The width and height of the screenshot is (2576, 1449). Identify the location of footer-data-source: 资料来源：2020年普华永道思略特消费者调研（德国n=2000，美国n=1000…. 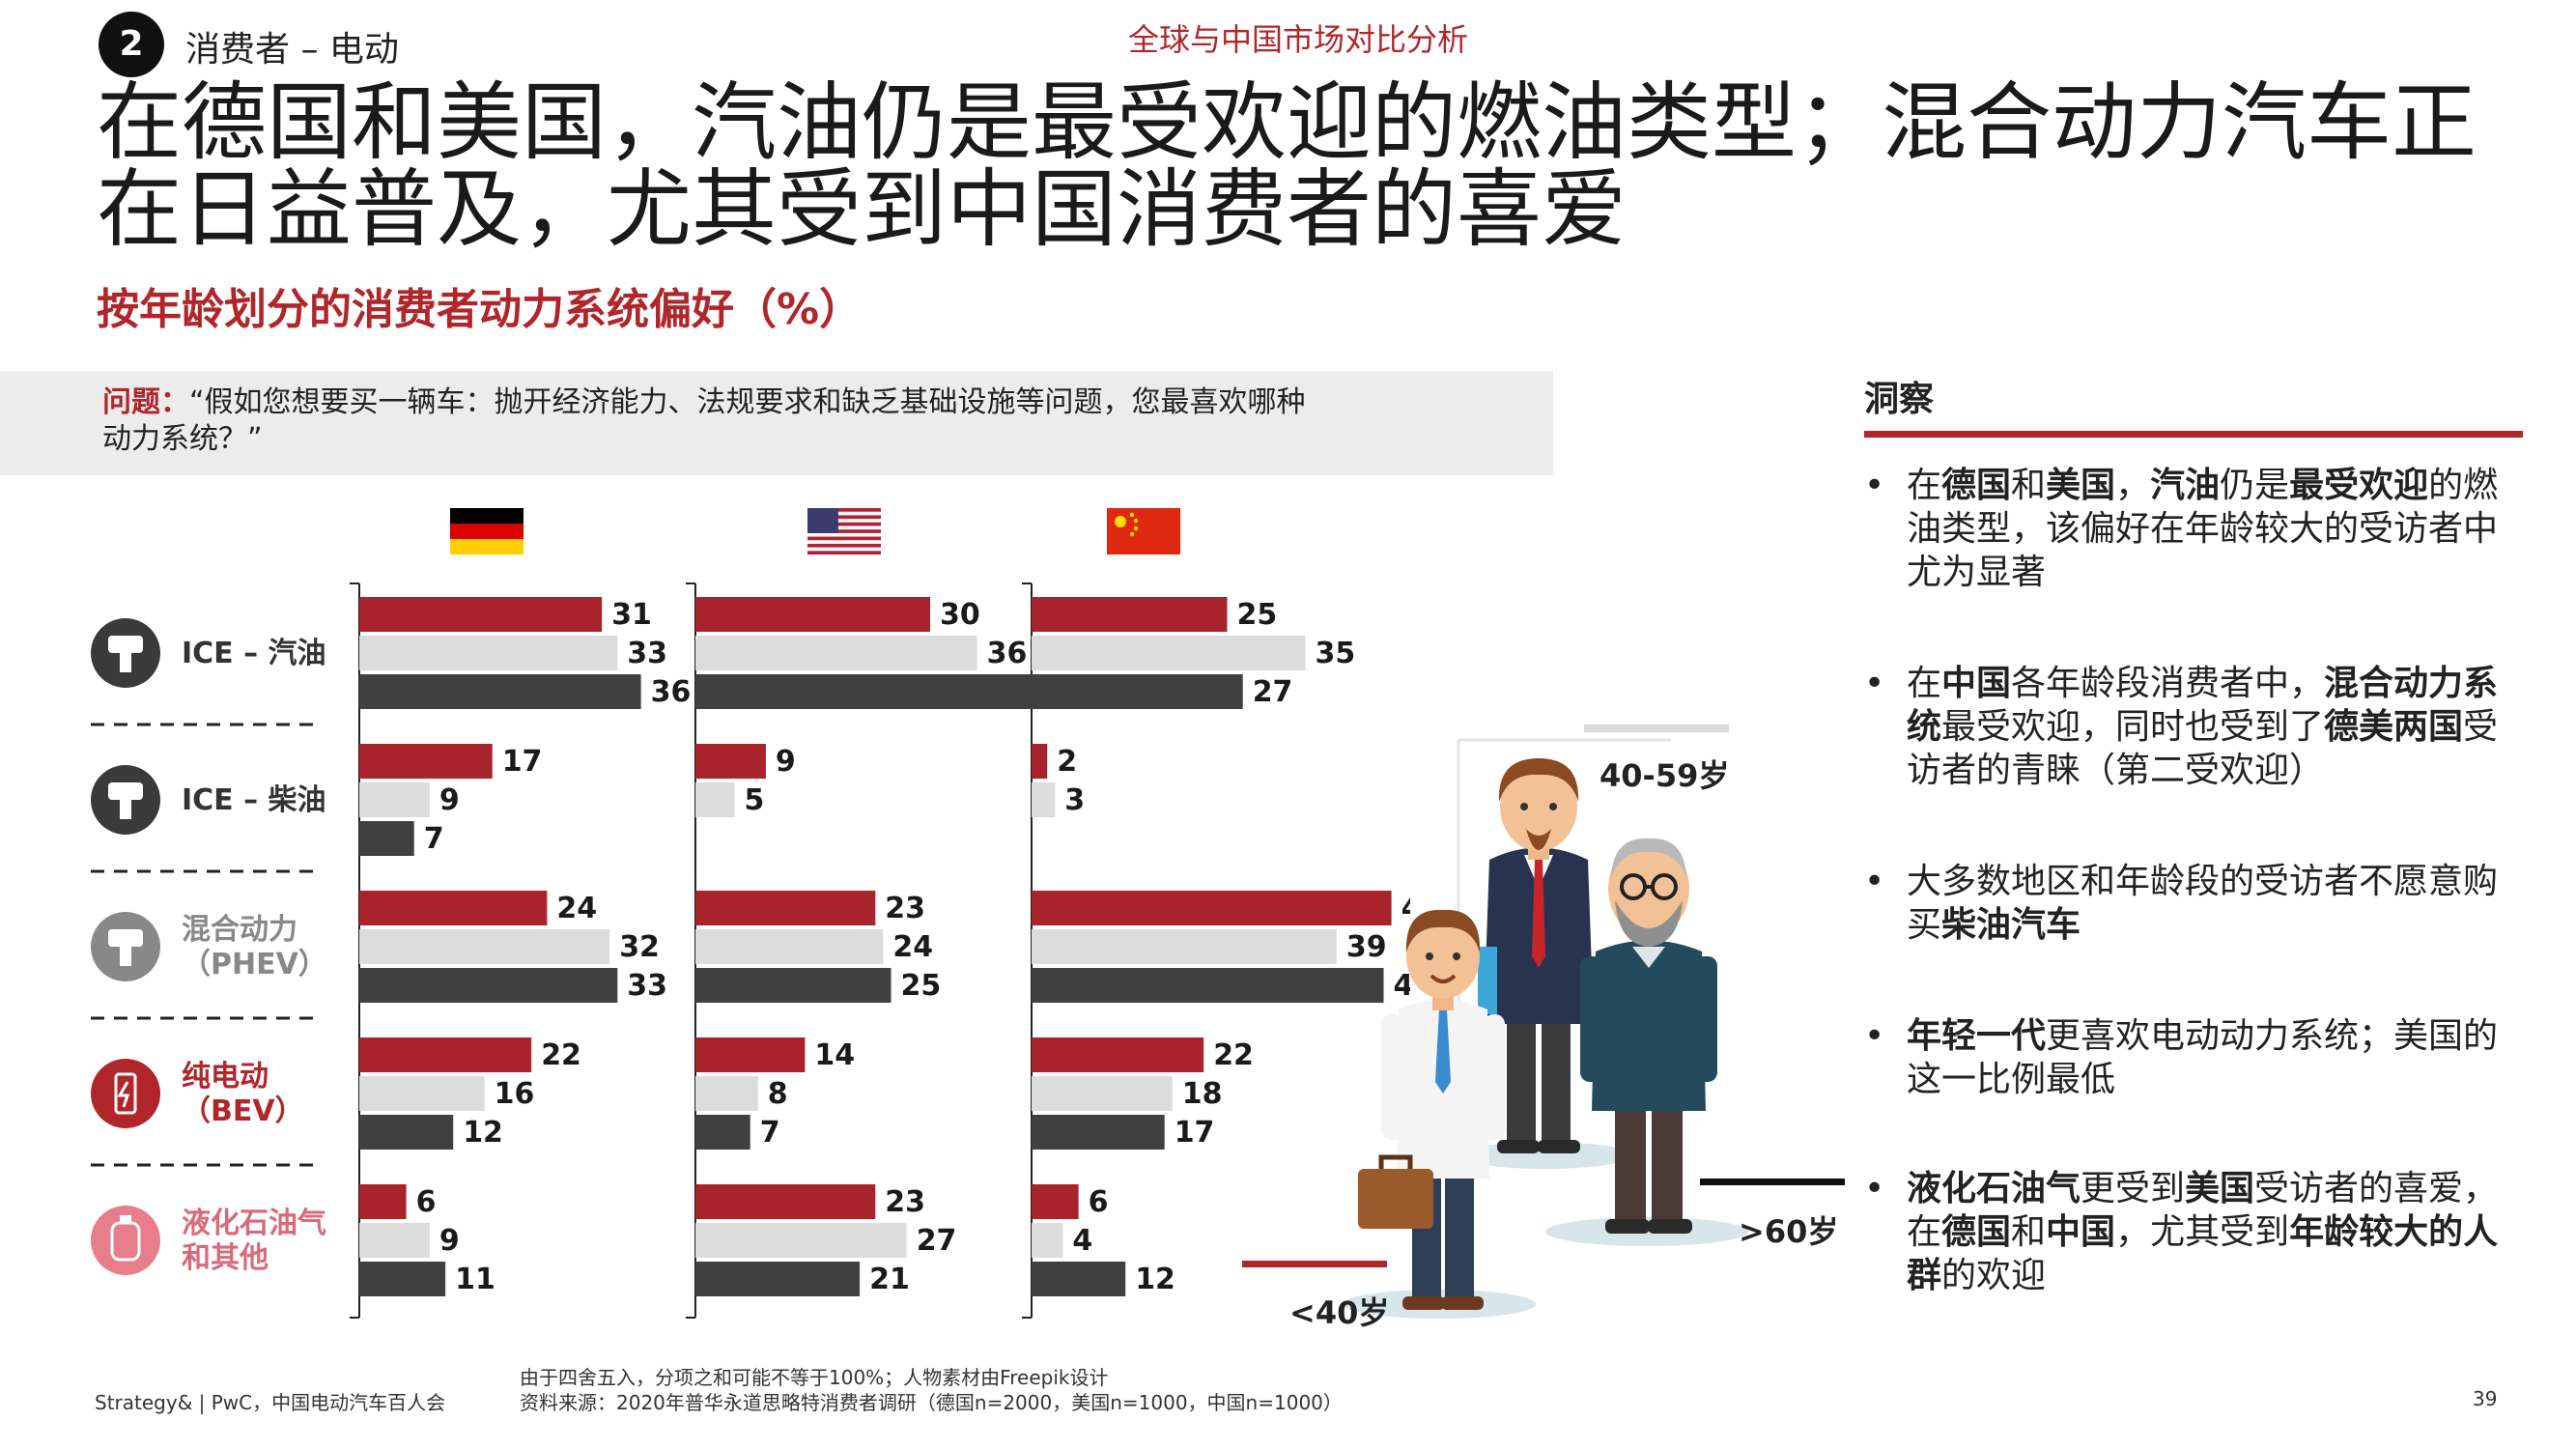
(931, 1402).